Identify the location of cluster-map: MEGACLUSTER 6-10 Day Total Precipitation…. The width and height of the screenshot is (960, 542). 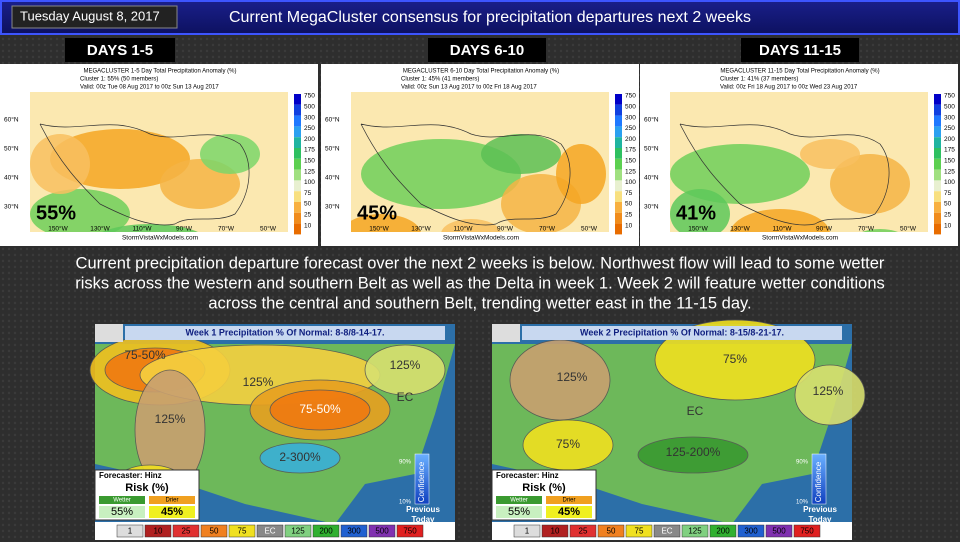
(480, 155).